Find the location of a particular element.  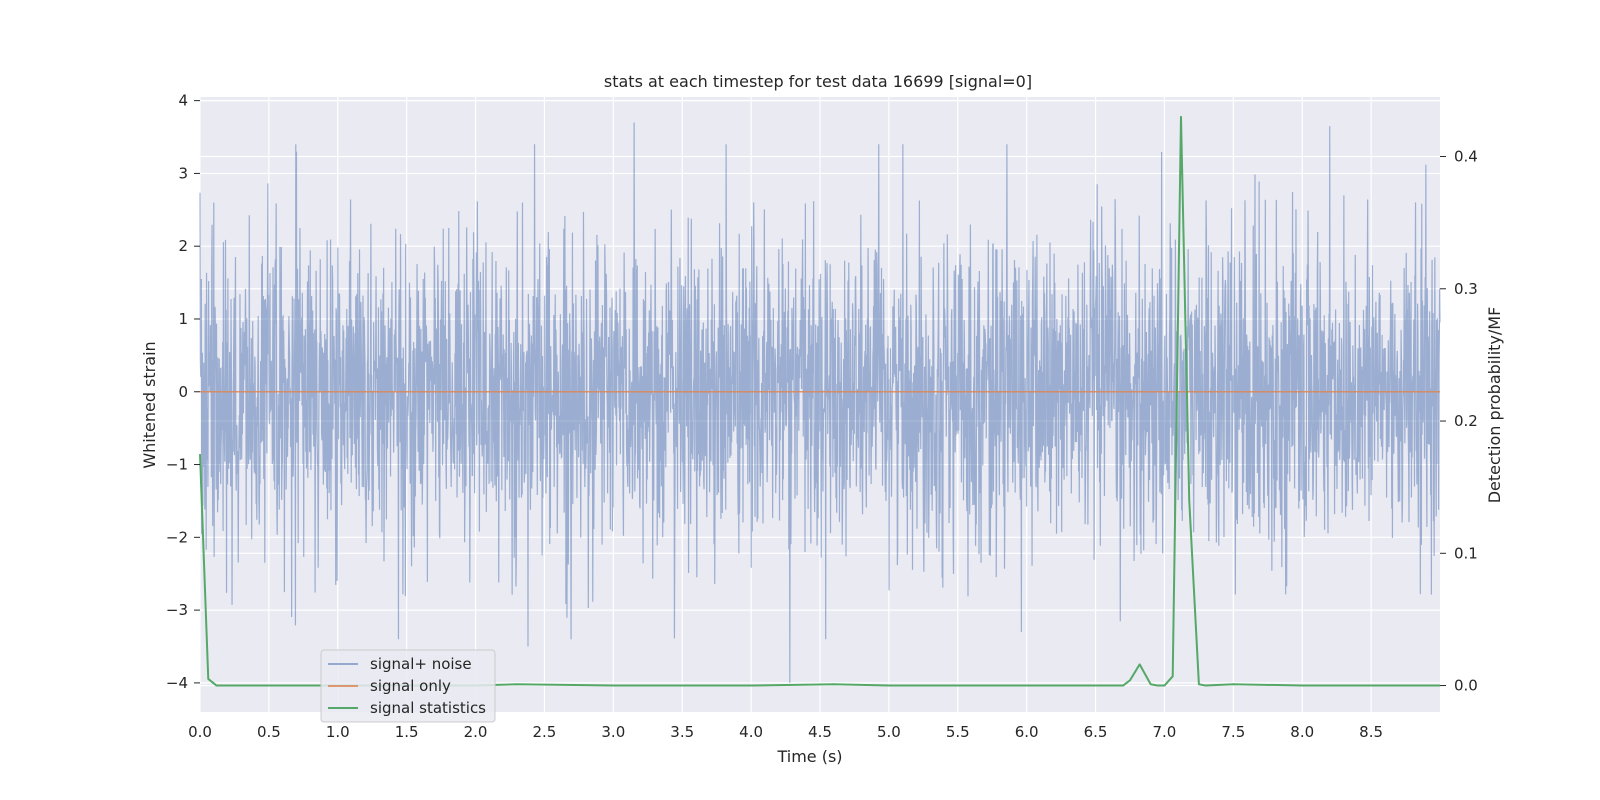

y-tick-label: 0 is located at coordinates (183, 392).